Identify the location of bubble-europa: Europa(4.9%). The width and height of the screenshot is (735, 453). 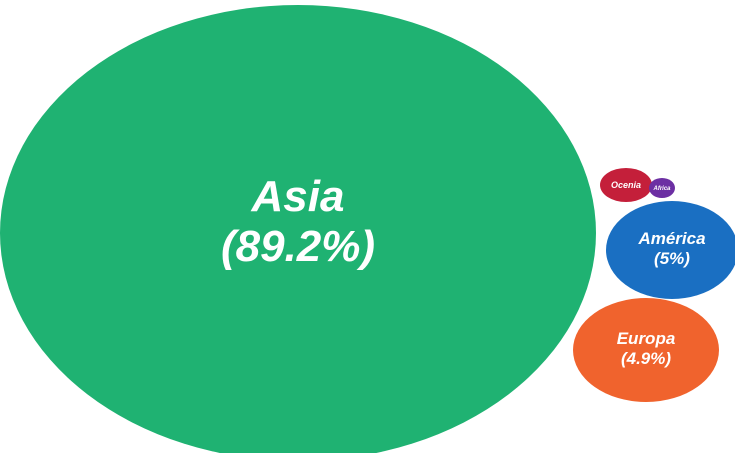
(646, 350).